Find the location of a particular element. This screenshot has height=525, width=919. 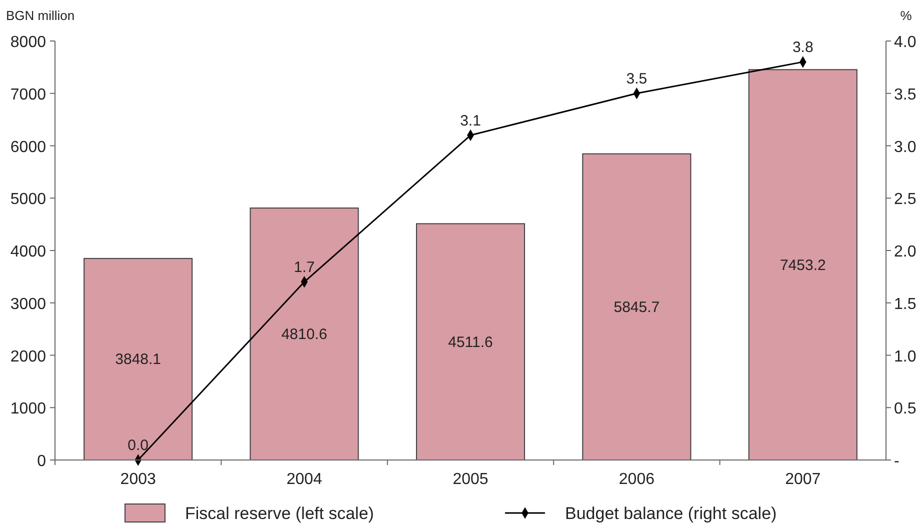

y2-axis-title: % is located at coordinates (906, 15).